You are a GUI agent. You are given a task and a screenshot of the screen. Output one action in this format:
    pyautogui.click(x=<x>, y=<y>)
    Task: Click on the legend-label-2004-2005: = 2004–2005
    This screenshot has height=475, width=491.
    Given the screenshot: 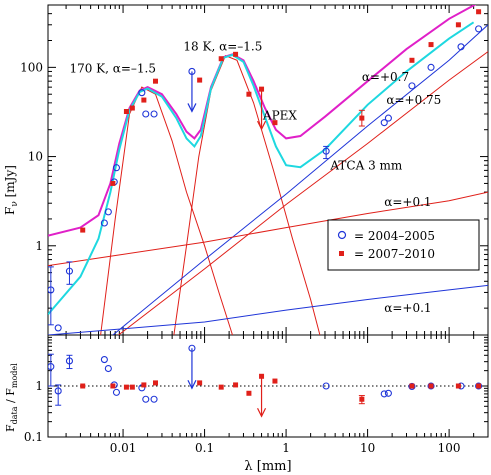 What is the action you would take?
    pyautogui.click(x=394, y=236)
    